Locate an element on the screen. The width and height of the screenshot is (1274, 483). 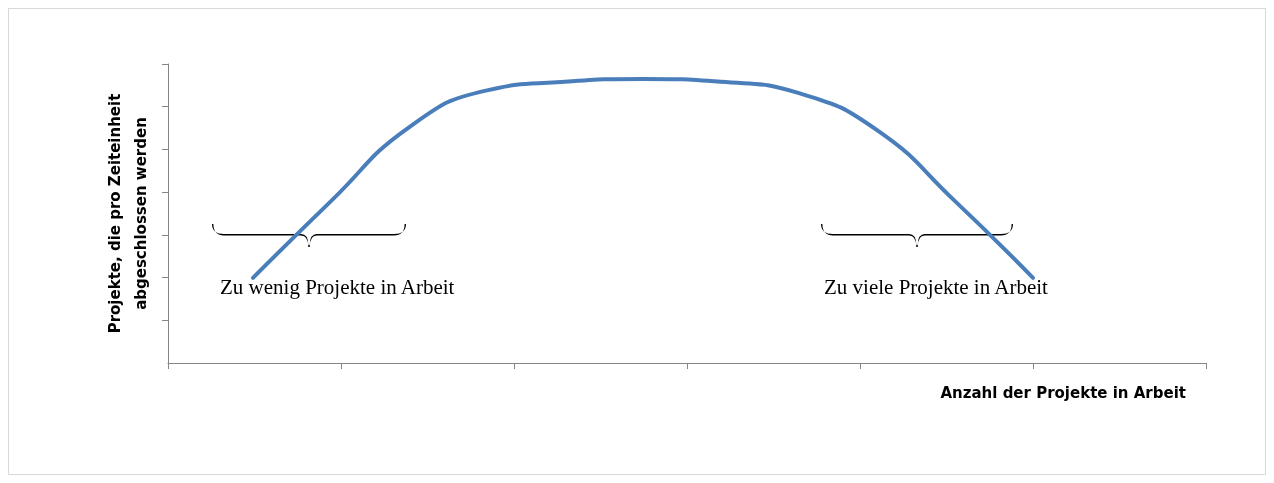
y-axis-title: Projekte, die pro Zeiteinheit abgeschlossen werden is located at coordinates (128, 213).